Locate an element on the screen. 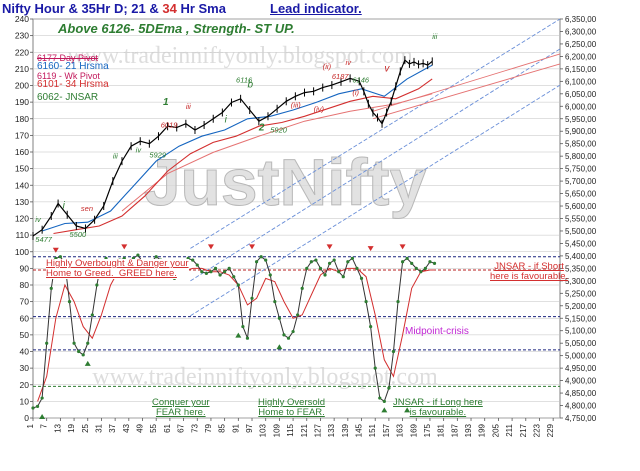  url-watermark-top: www.tradeinniftyonly.blogspot.com is located at coordinates (240, 56).